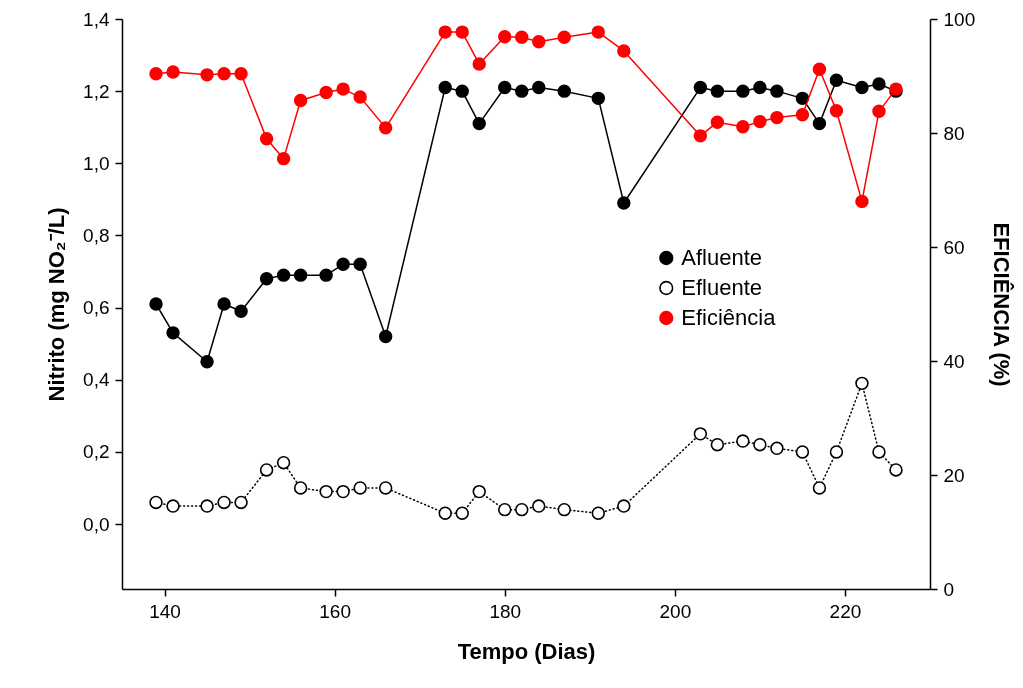 The image size is (1023, 688). I want to click on x-tick-label: 140, so click(165, 611).